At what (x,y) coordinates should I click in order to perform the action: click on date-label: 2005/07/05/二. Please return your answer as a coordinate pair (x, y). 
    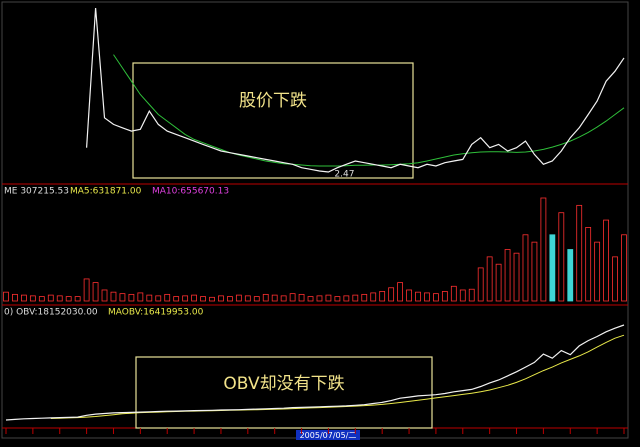
    Looking at the image, I should click on (328, 435).